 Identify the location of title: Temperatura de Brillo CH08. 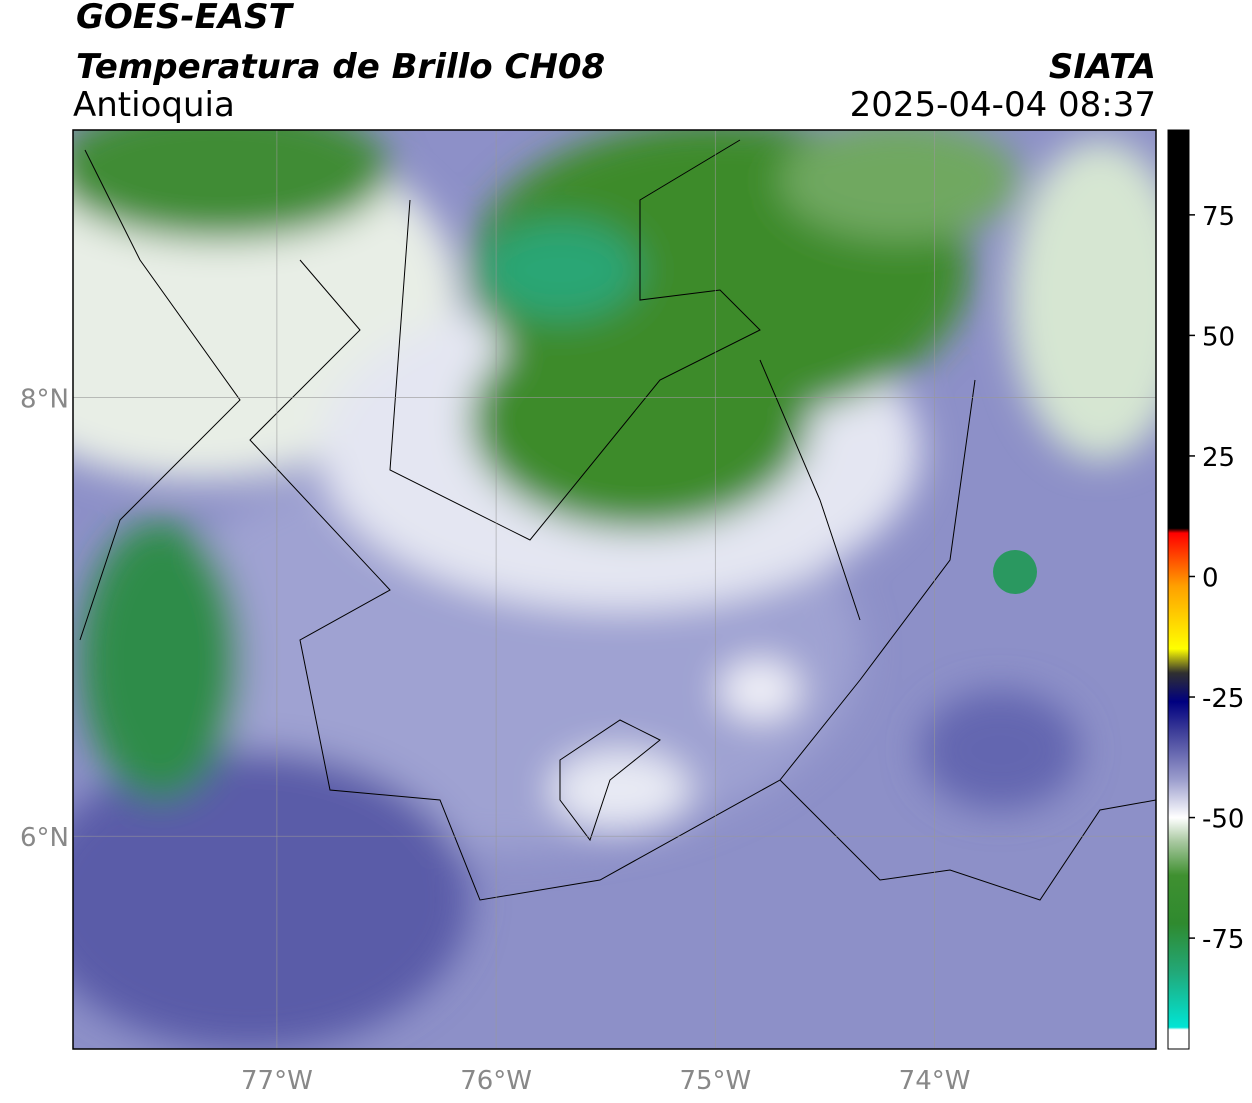
(340, 67).